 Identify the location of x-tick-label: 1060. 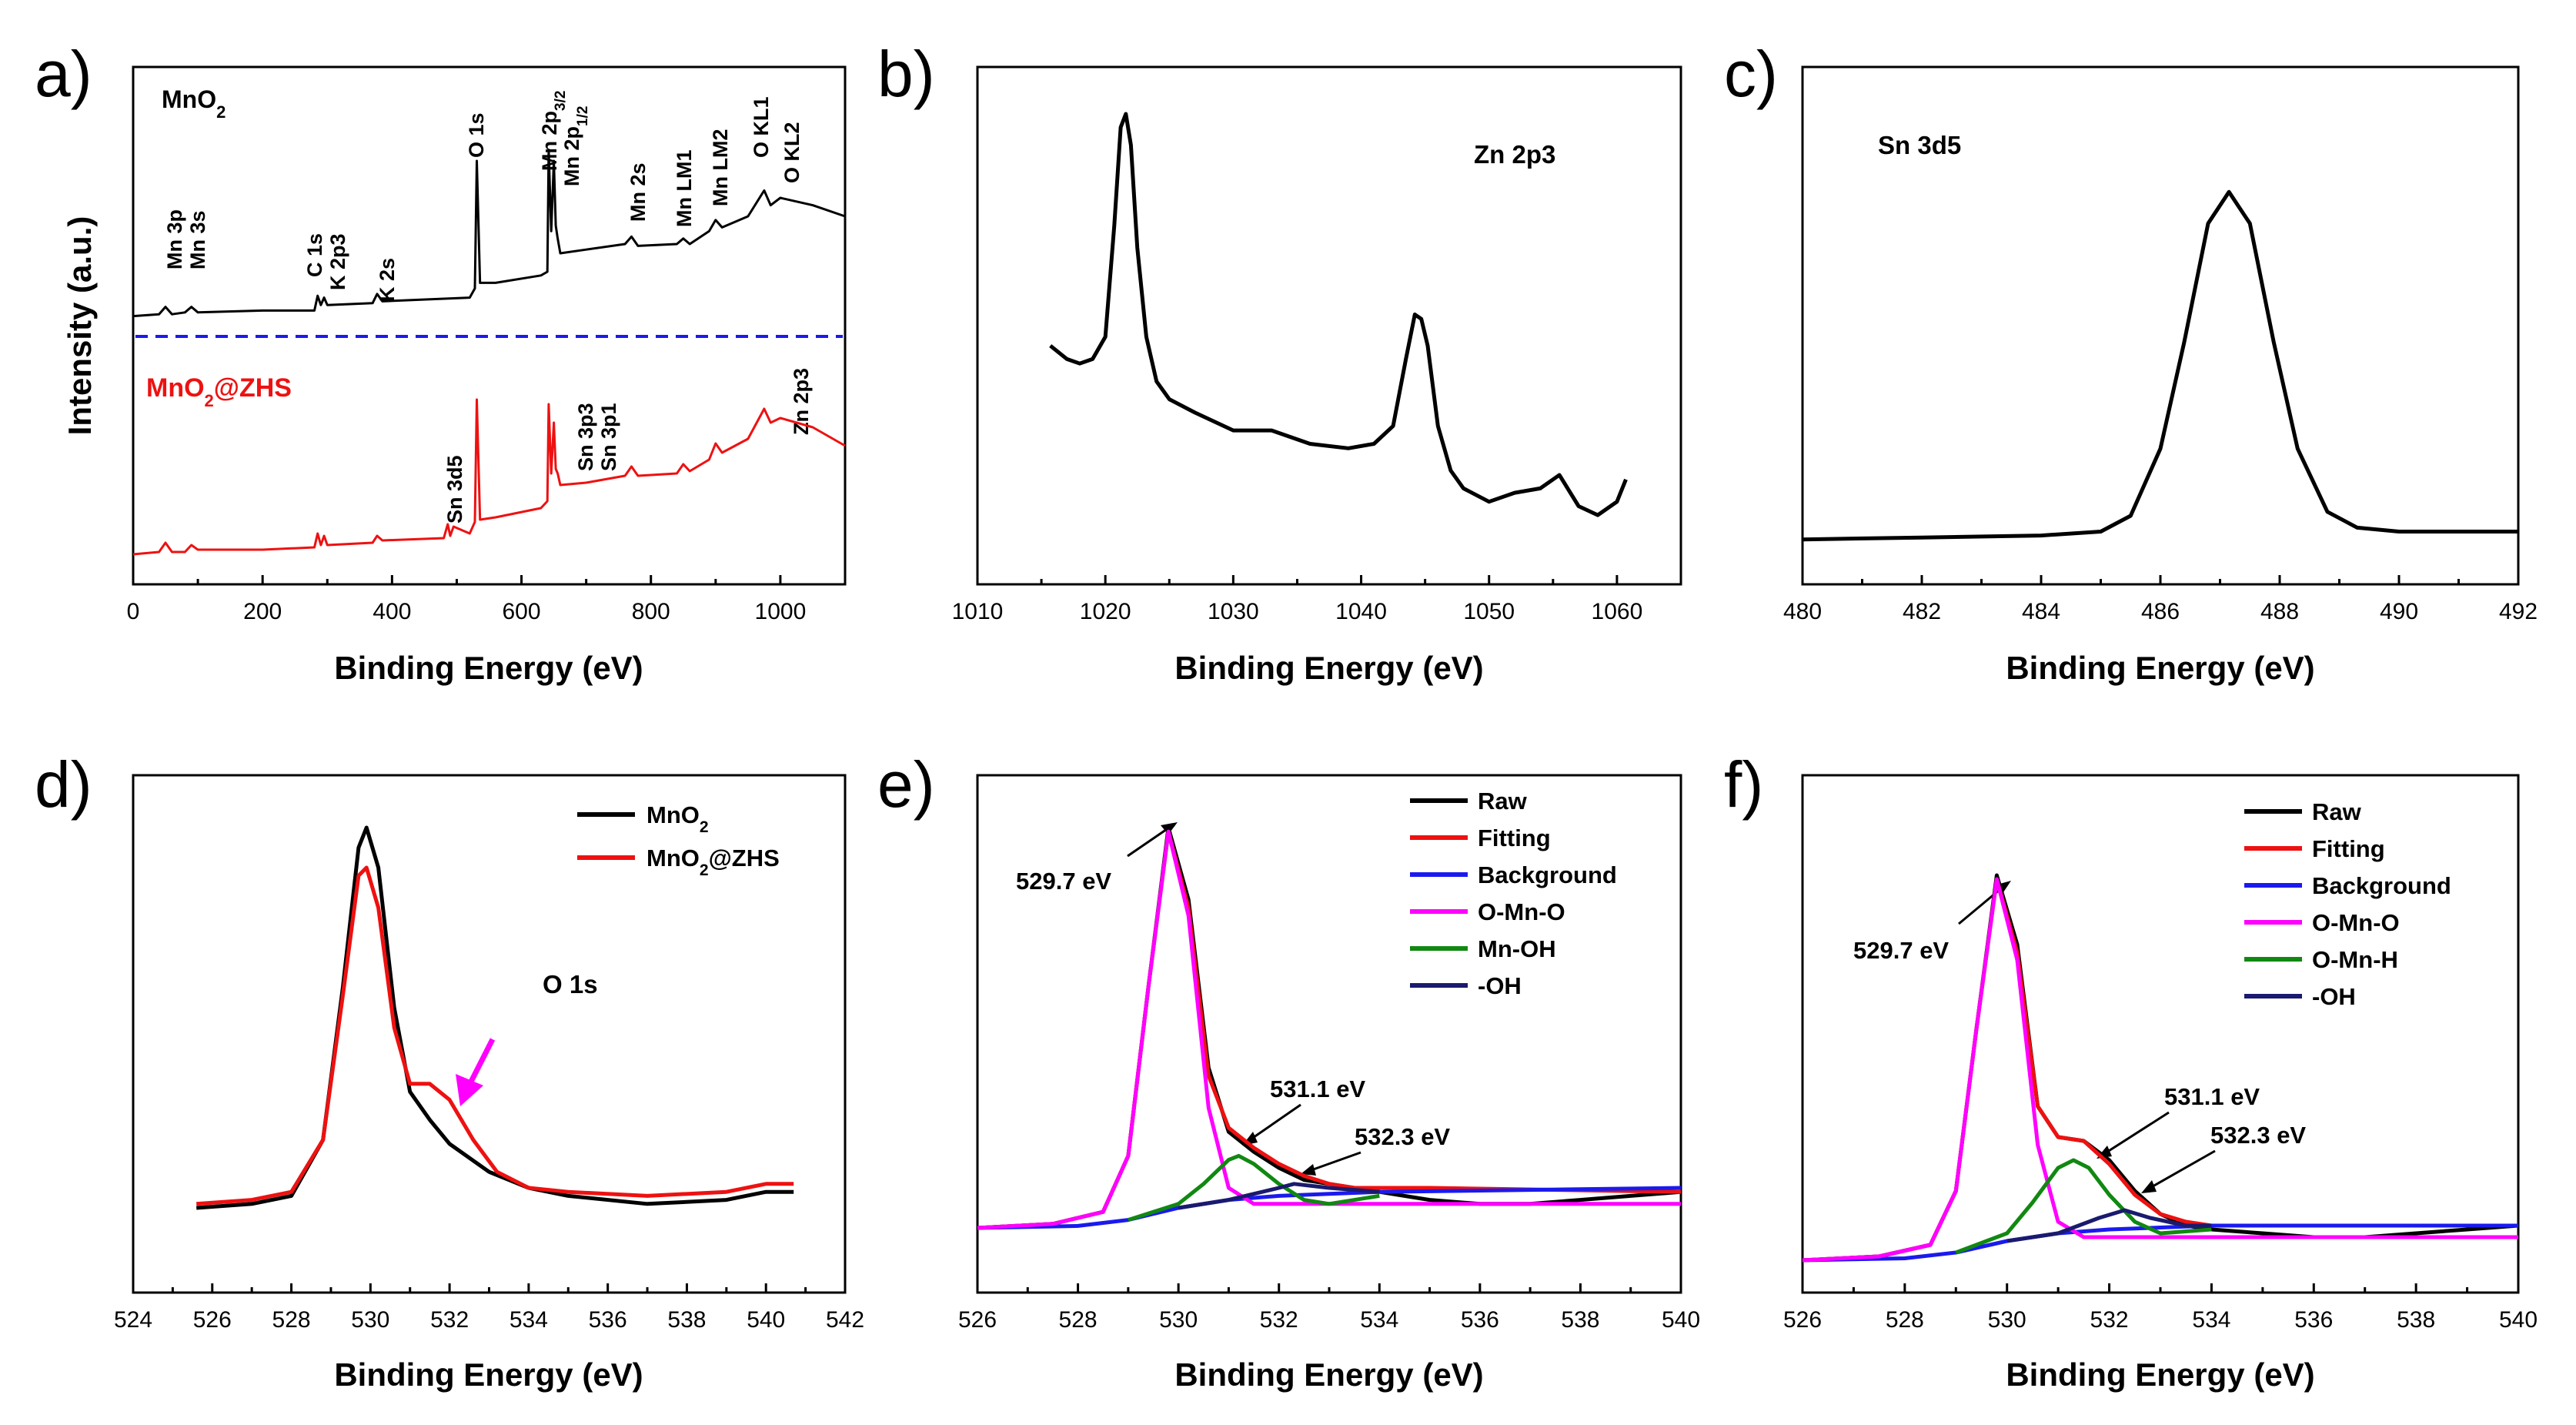
(1618, 611).